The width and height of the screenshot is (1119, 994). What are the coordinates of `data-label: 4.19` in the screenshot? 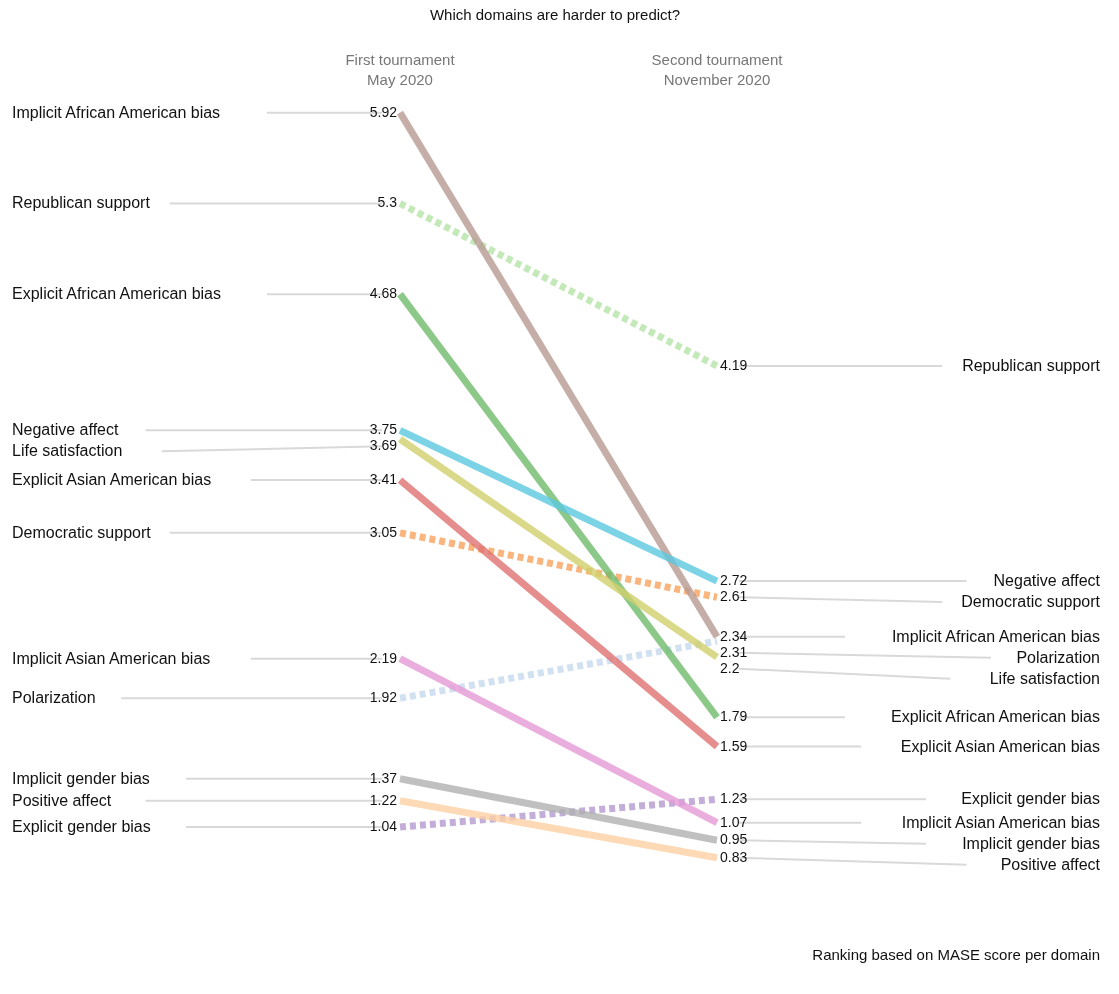 It's located at (734, 364).